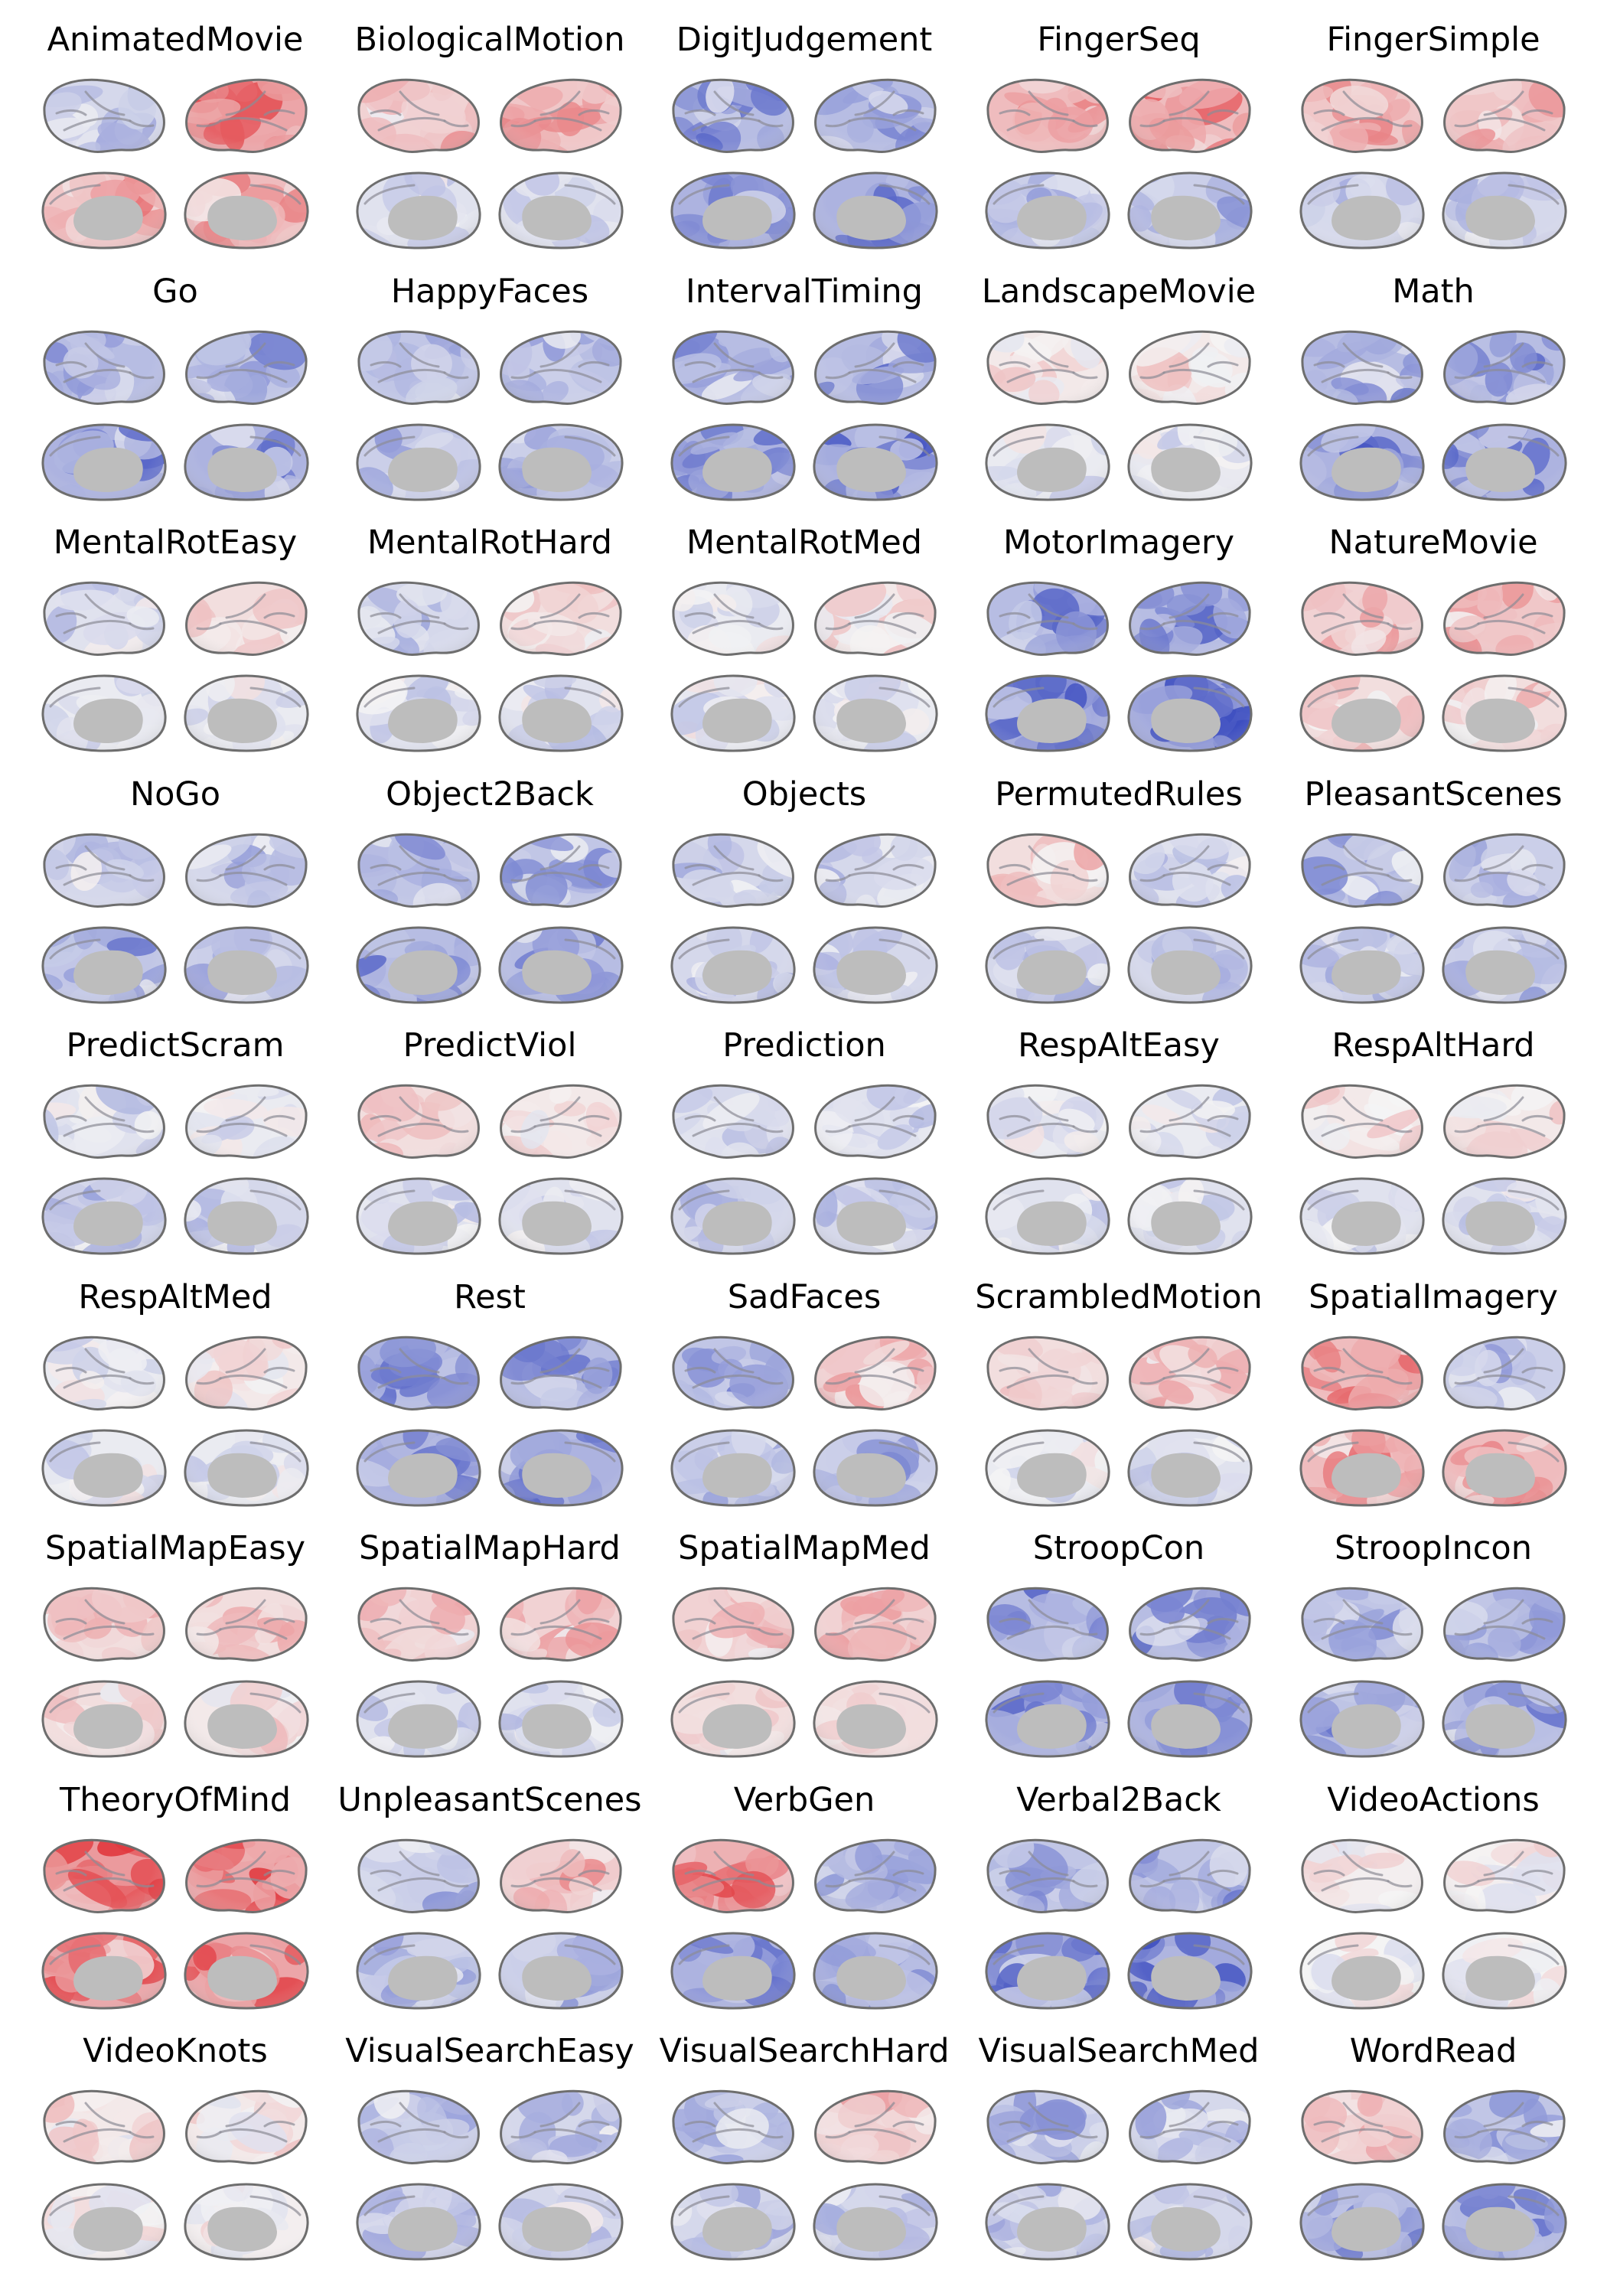 The height and width of the screenshot is (2296, 1607). What do you see at coordinates (1119, 794) in the screenshot?
I see `panel-title: PermutedRules` at bounding box center [1119, 794].